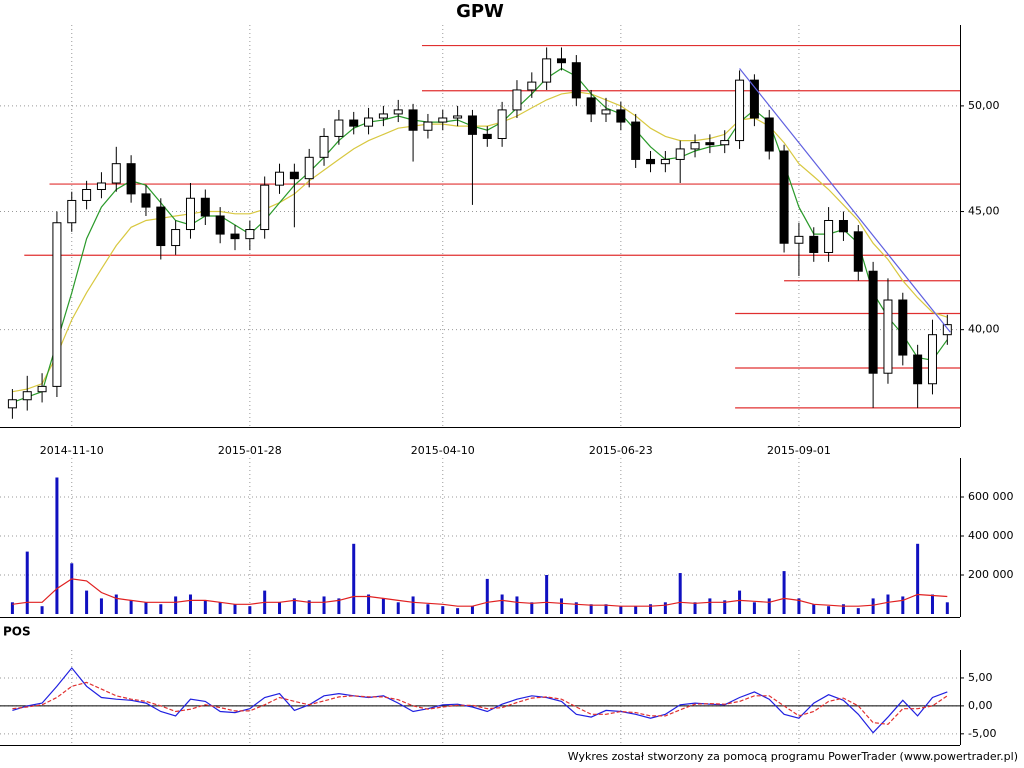 Image resolution: width=1024 pixels, height=768 pixels. Describe the element at coordinates (984, 211) in the screenshot. I see `y-tick-label: 45,00` at that location.